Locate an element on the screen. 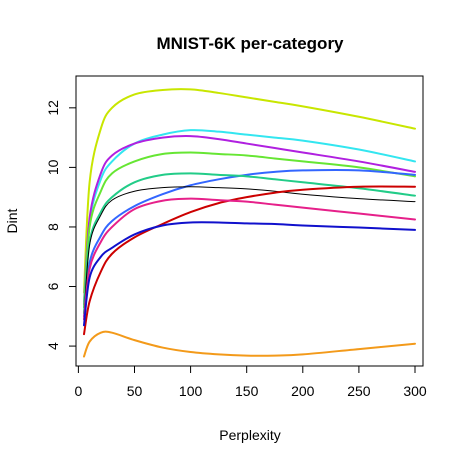  x-axis-label: Perplexity is located at coordinates (249, 435).